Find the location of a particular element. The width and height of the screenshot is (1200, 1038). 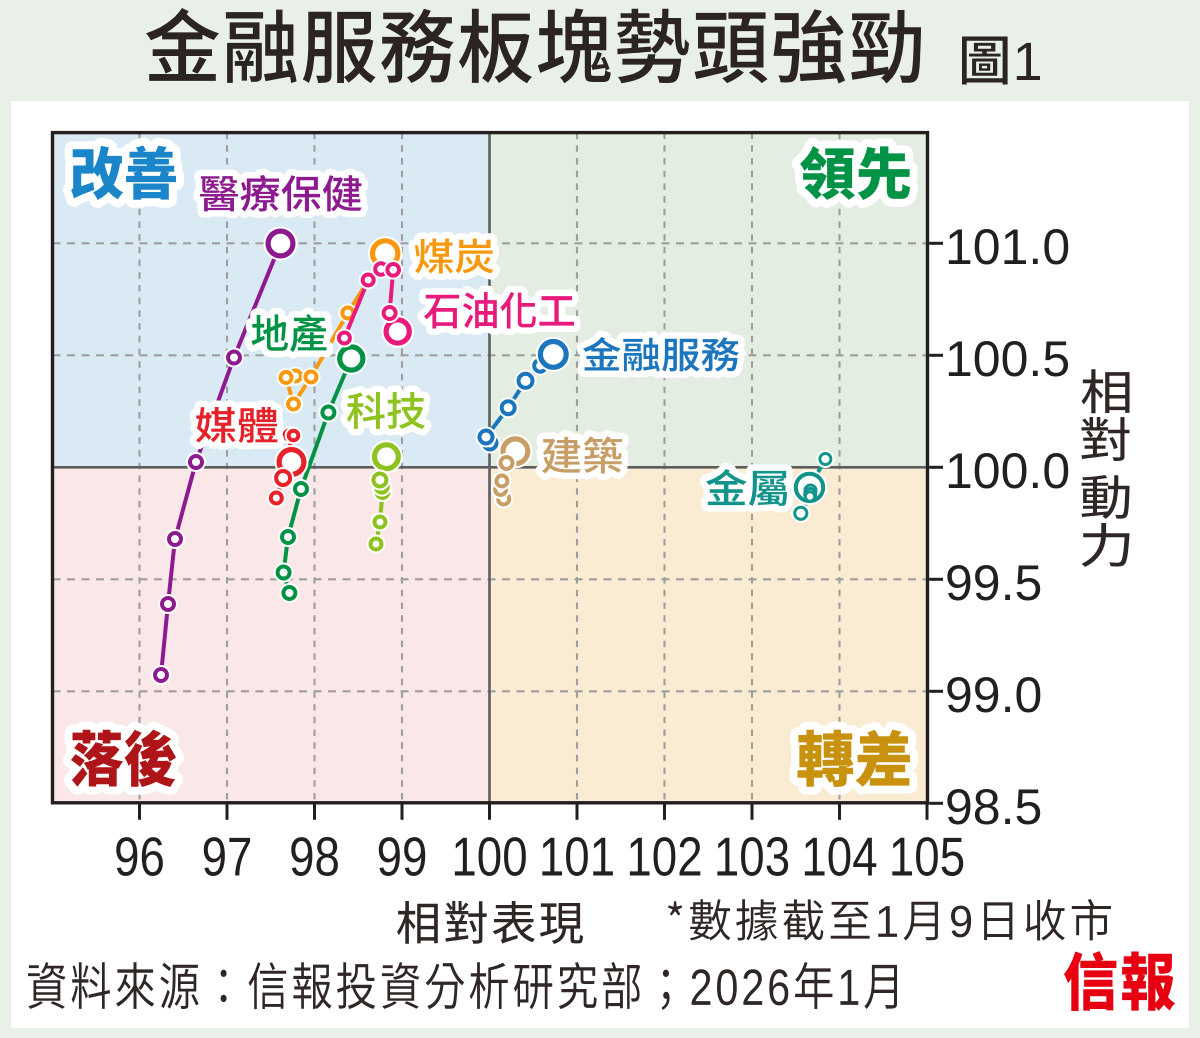

svg-text: 99.5 is located at coordinates (993, 583).